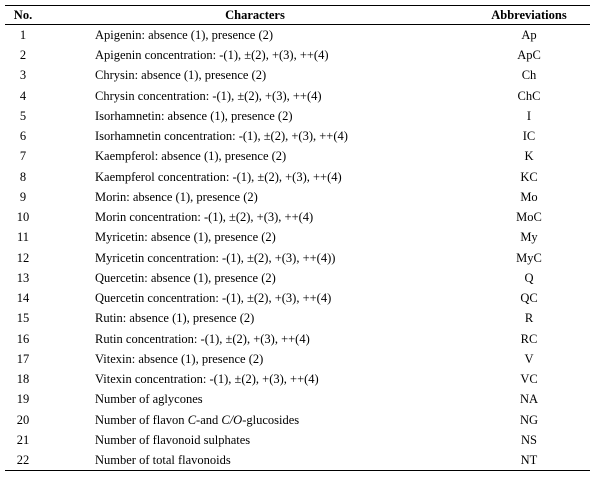  I want to click on text-segment: -and, so click(209, 419).